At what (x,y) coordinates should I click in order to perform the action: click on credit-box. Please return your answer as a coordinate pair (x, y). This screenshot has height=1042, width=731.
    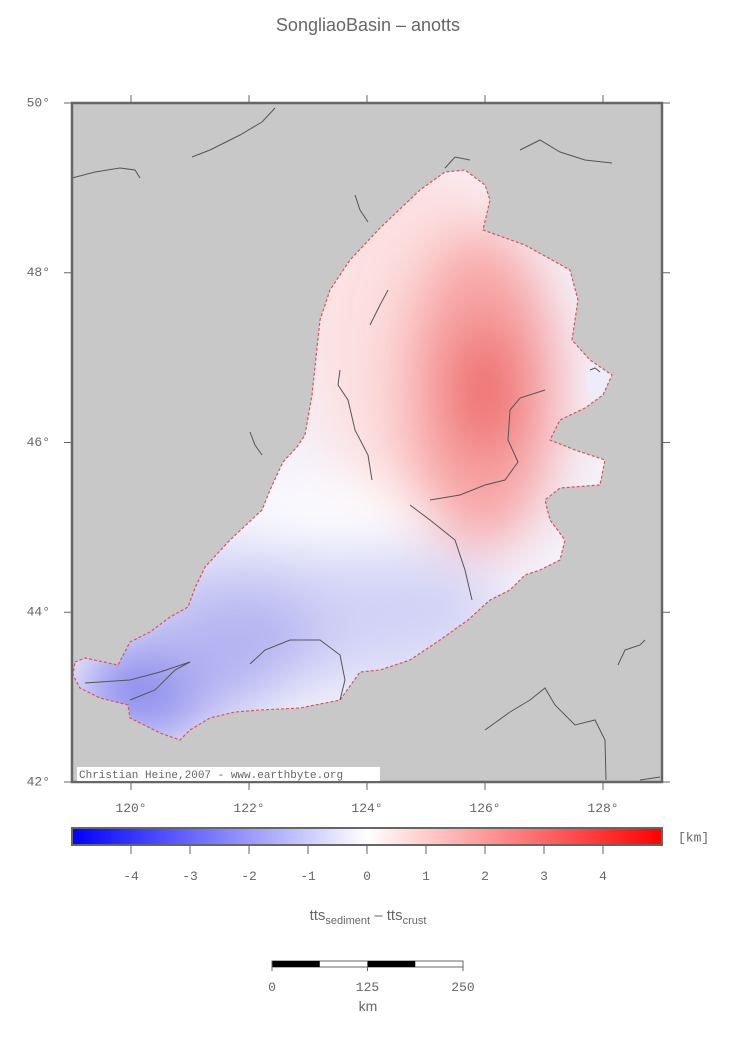
    Looking at the image, I should click on (228, 774).